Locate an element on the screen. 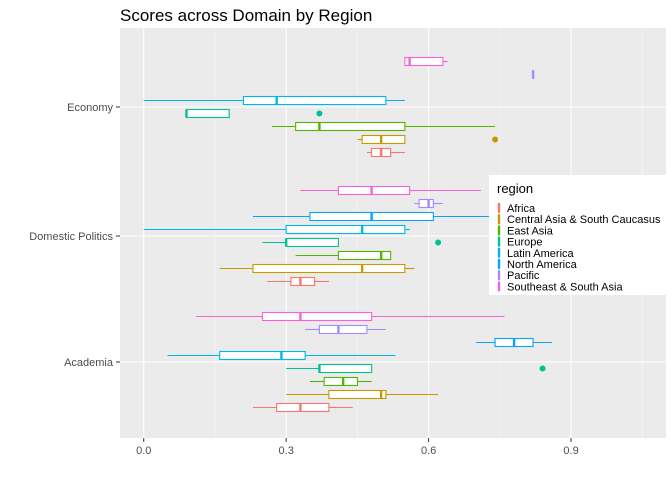  legend-label: East Asia is located at coordinates (530, 231).